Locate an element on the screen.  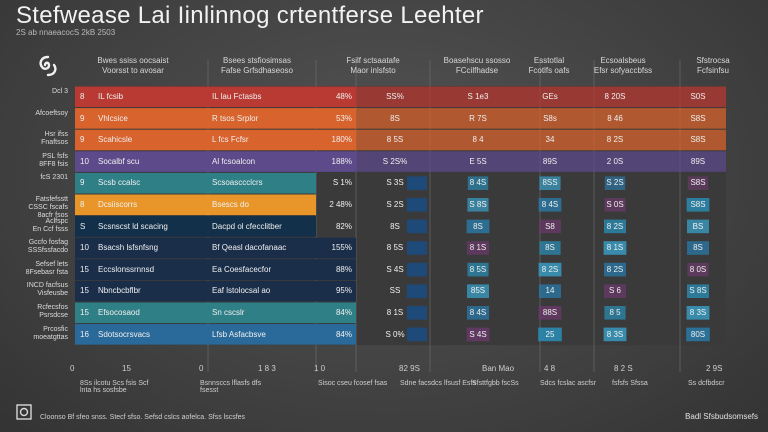
column-header: Bwes ssiss oocsaist Voorsst to avosar is located at coordinates (133, 65).